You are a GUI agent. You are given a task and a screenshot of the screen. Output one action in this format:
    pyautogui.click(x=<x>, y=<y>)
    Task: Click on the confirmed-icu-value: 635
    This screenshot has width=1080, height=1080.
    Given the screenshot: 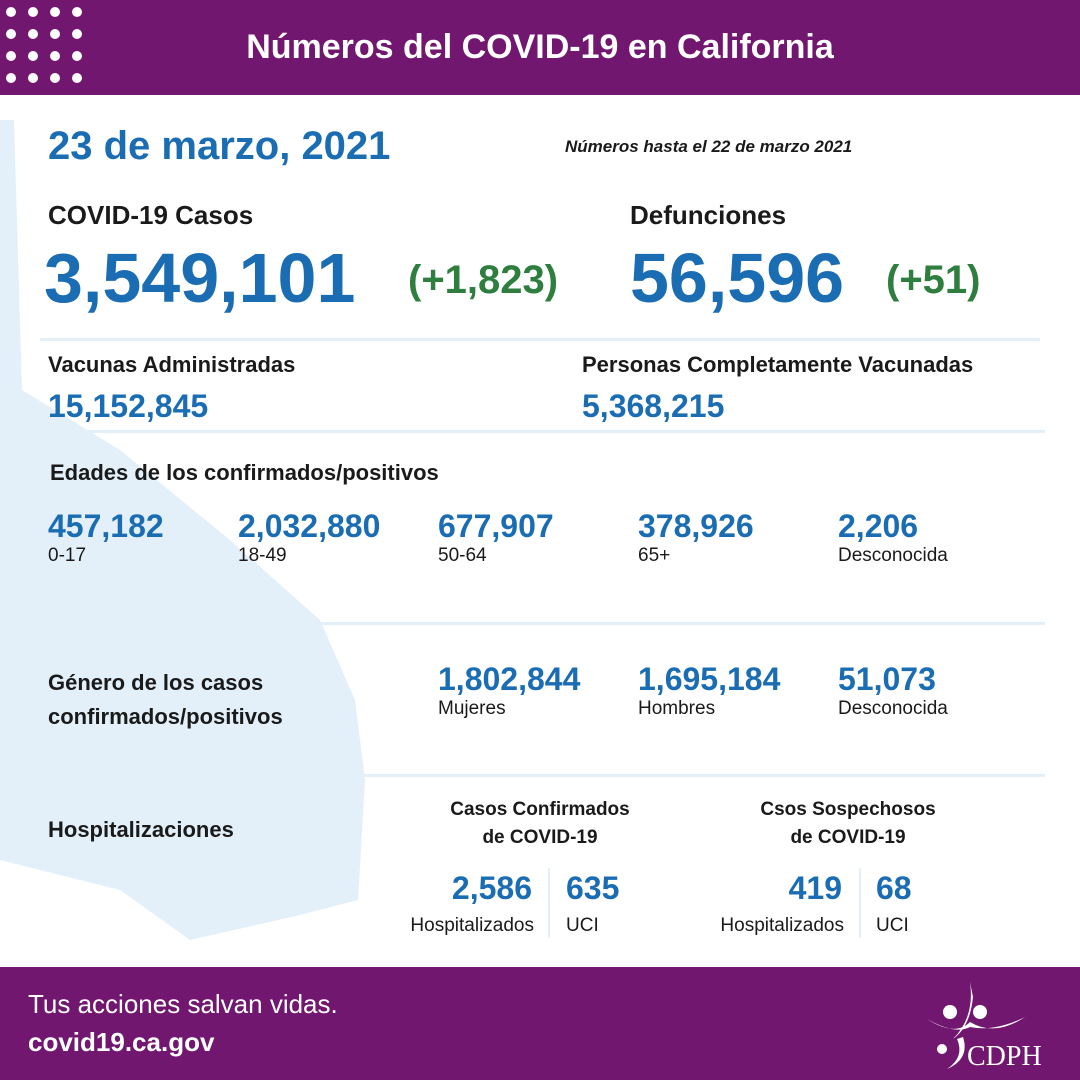 What is the action you would take?
    pyautogui.click(x=593, y=888)
    